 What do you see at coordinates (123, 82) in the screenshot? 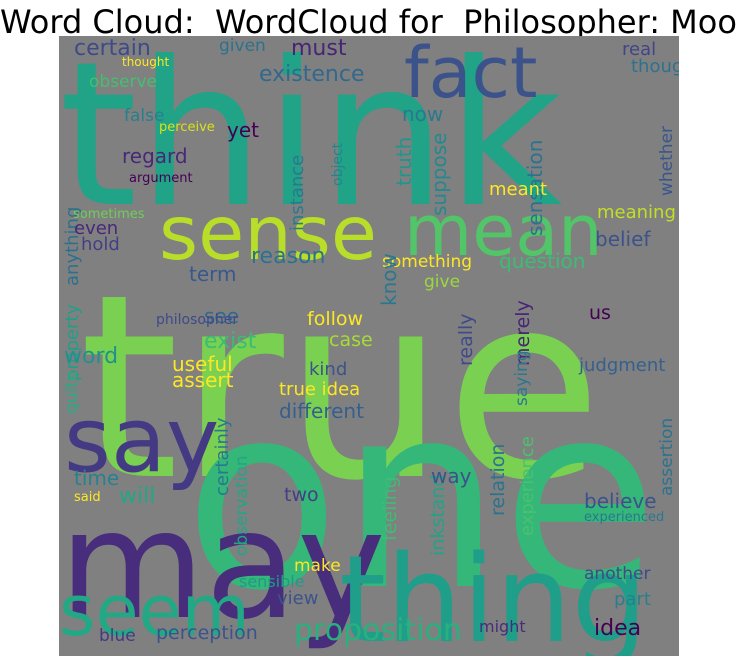
I see `cloud-word-observe: observe` at bounding box center [123, 82].